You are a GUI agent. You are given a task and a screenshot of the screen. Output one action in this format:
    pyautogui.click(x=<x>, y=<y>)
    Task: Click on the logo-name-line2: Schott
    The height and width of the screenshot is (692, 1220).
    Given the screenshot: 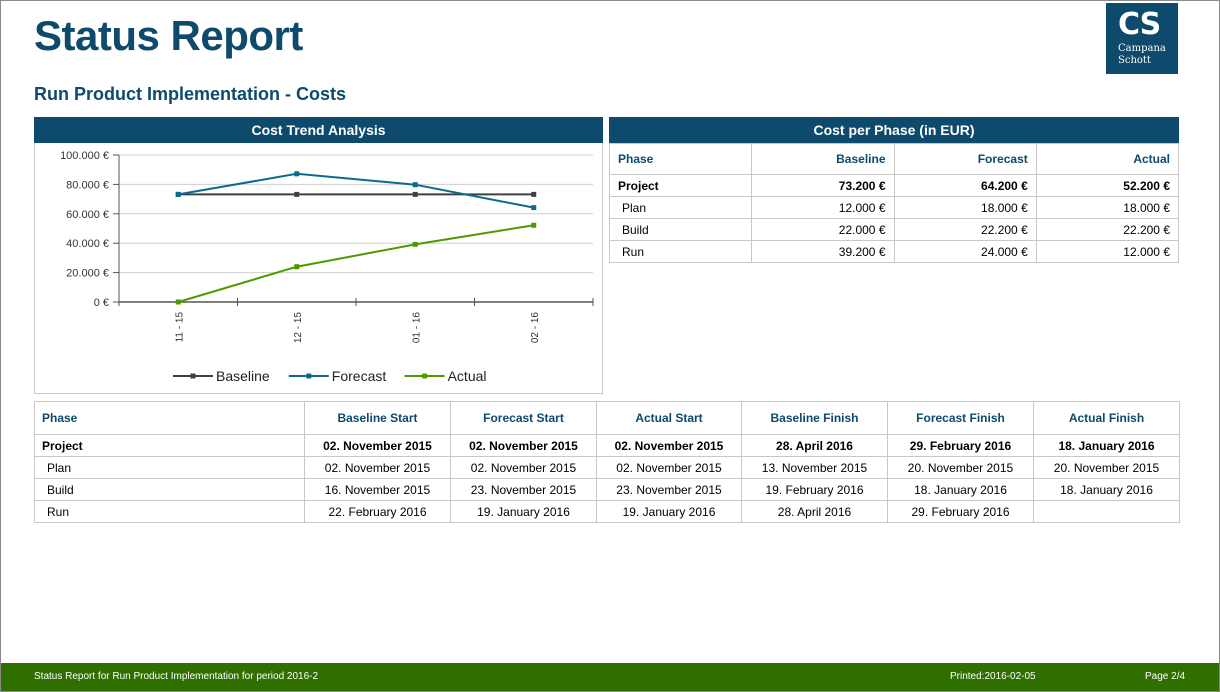 What is the action you would take?
    pyautogui.click(x=1134, y=60)
    